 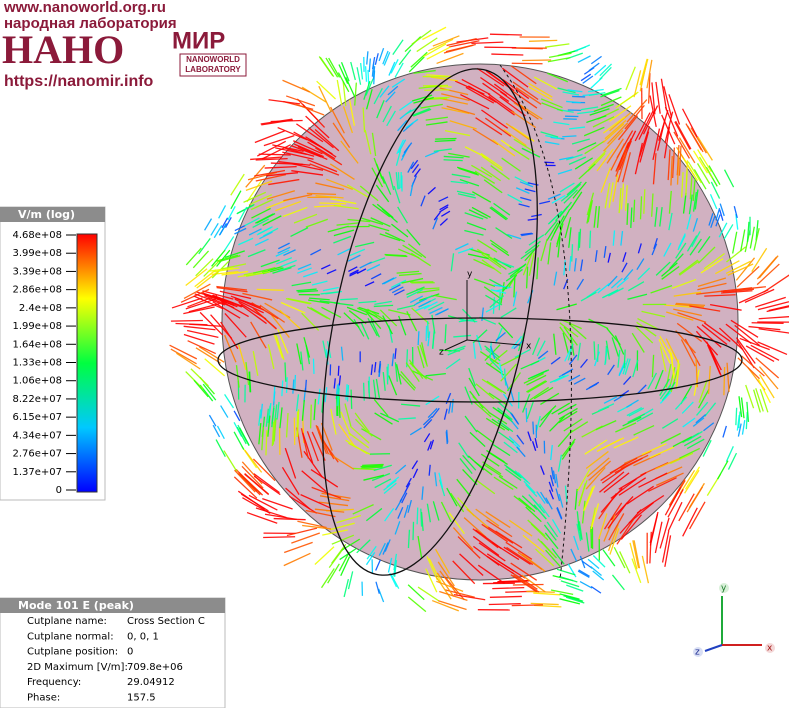 What do you see at coordinates (697, 653) in the screenshot?
I see `axis-label: z` at bounding box center [697, 653].